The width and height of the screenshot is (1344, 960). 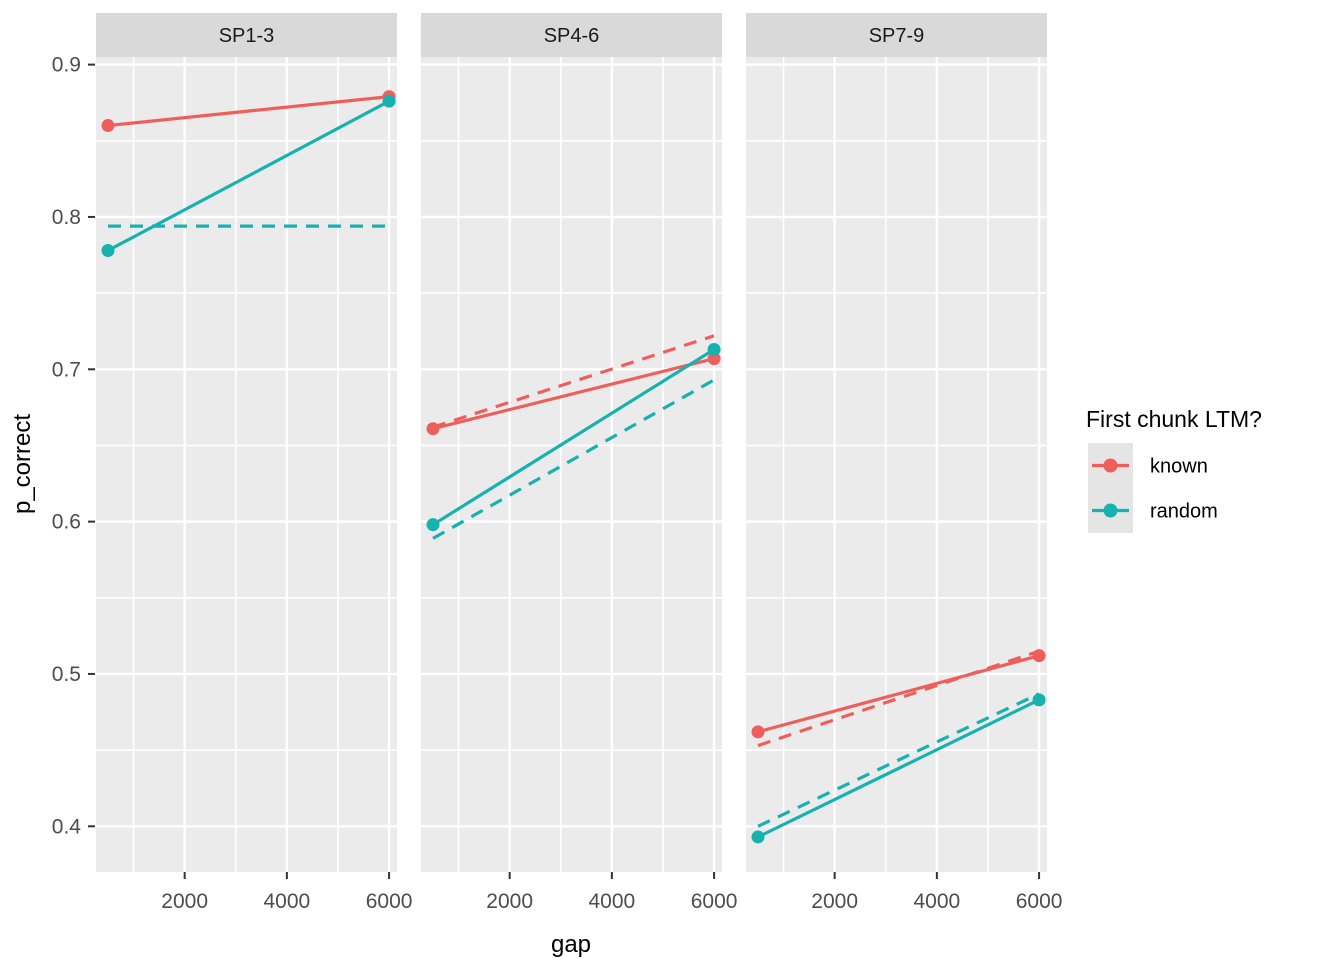 I want to click on x-axis-title: gap, so click(x=571, y=944).